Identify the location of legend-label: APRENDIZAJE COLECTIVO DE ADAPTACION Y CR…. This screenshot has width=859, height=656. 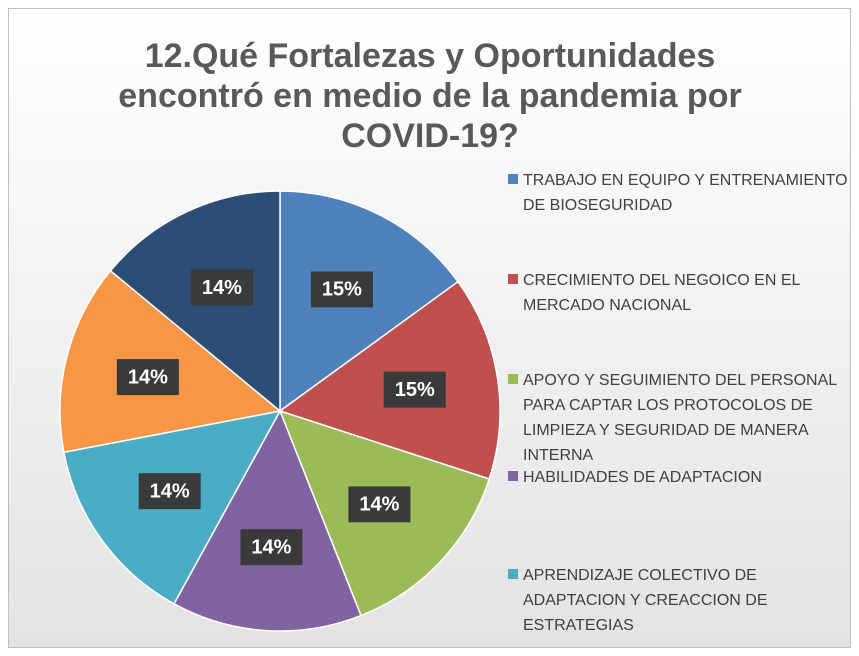
(645, 600).